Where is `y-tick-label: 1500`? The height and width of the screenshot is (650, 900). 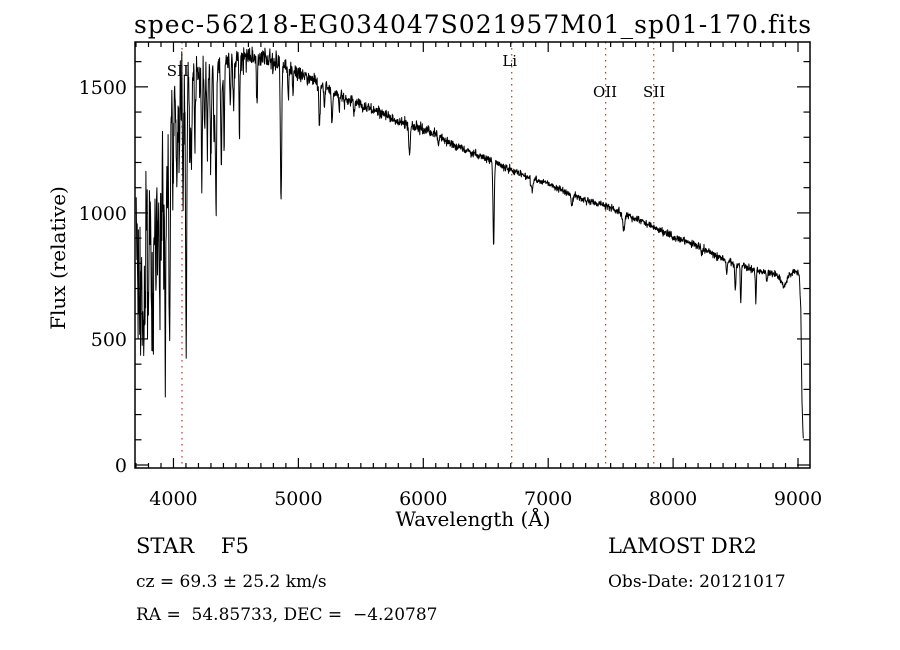 y-tick-label: 1500 is located at coordinates (103, 88).